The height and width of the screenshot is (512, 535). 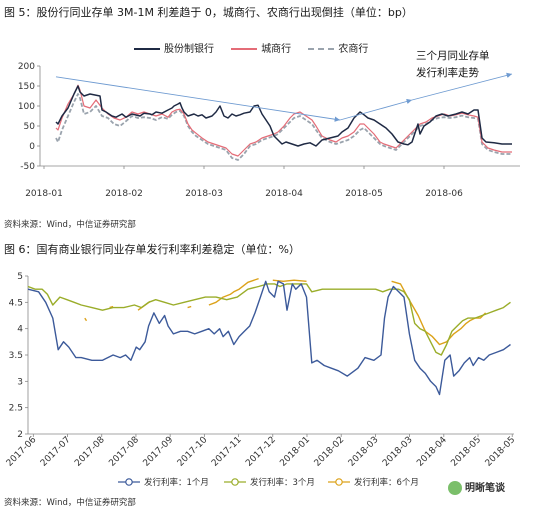 I want to click on y-tick-label: 100, so click(x=26, y=107).